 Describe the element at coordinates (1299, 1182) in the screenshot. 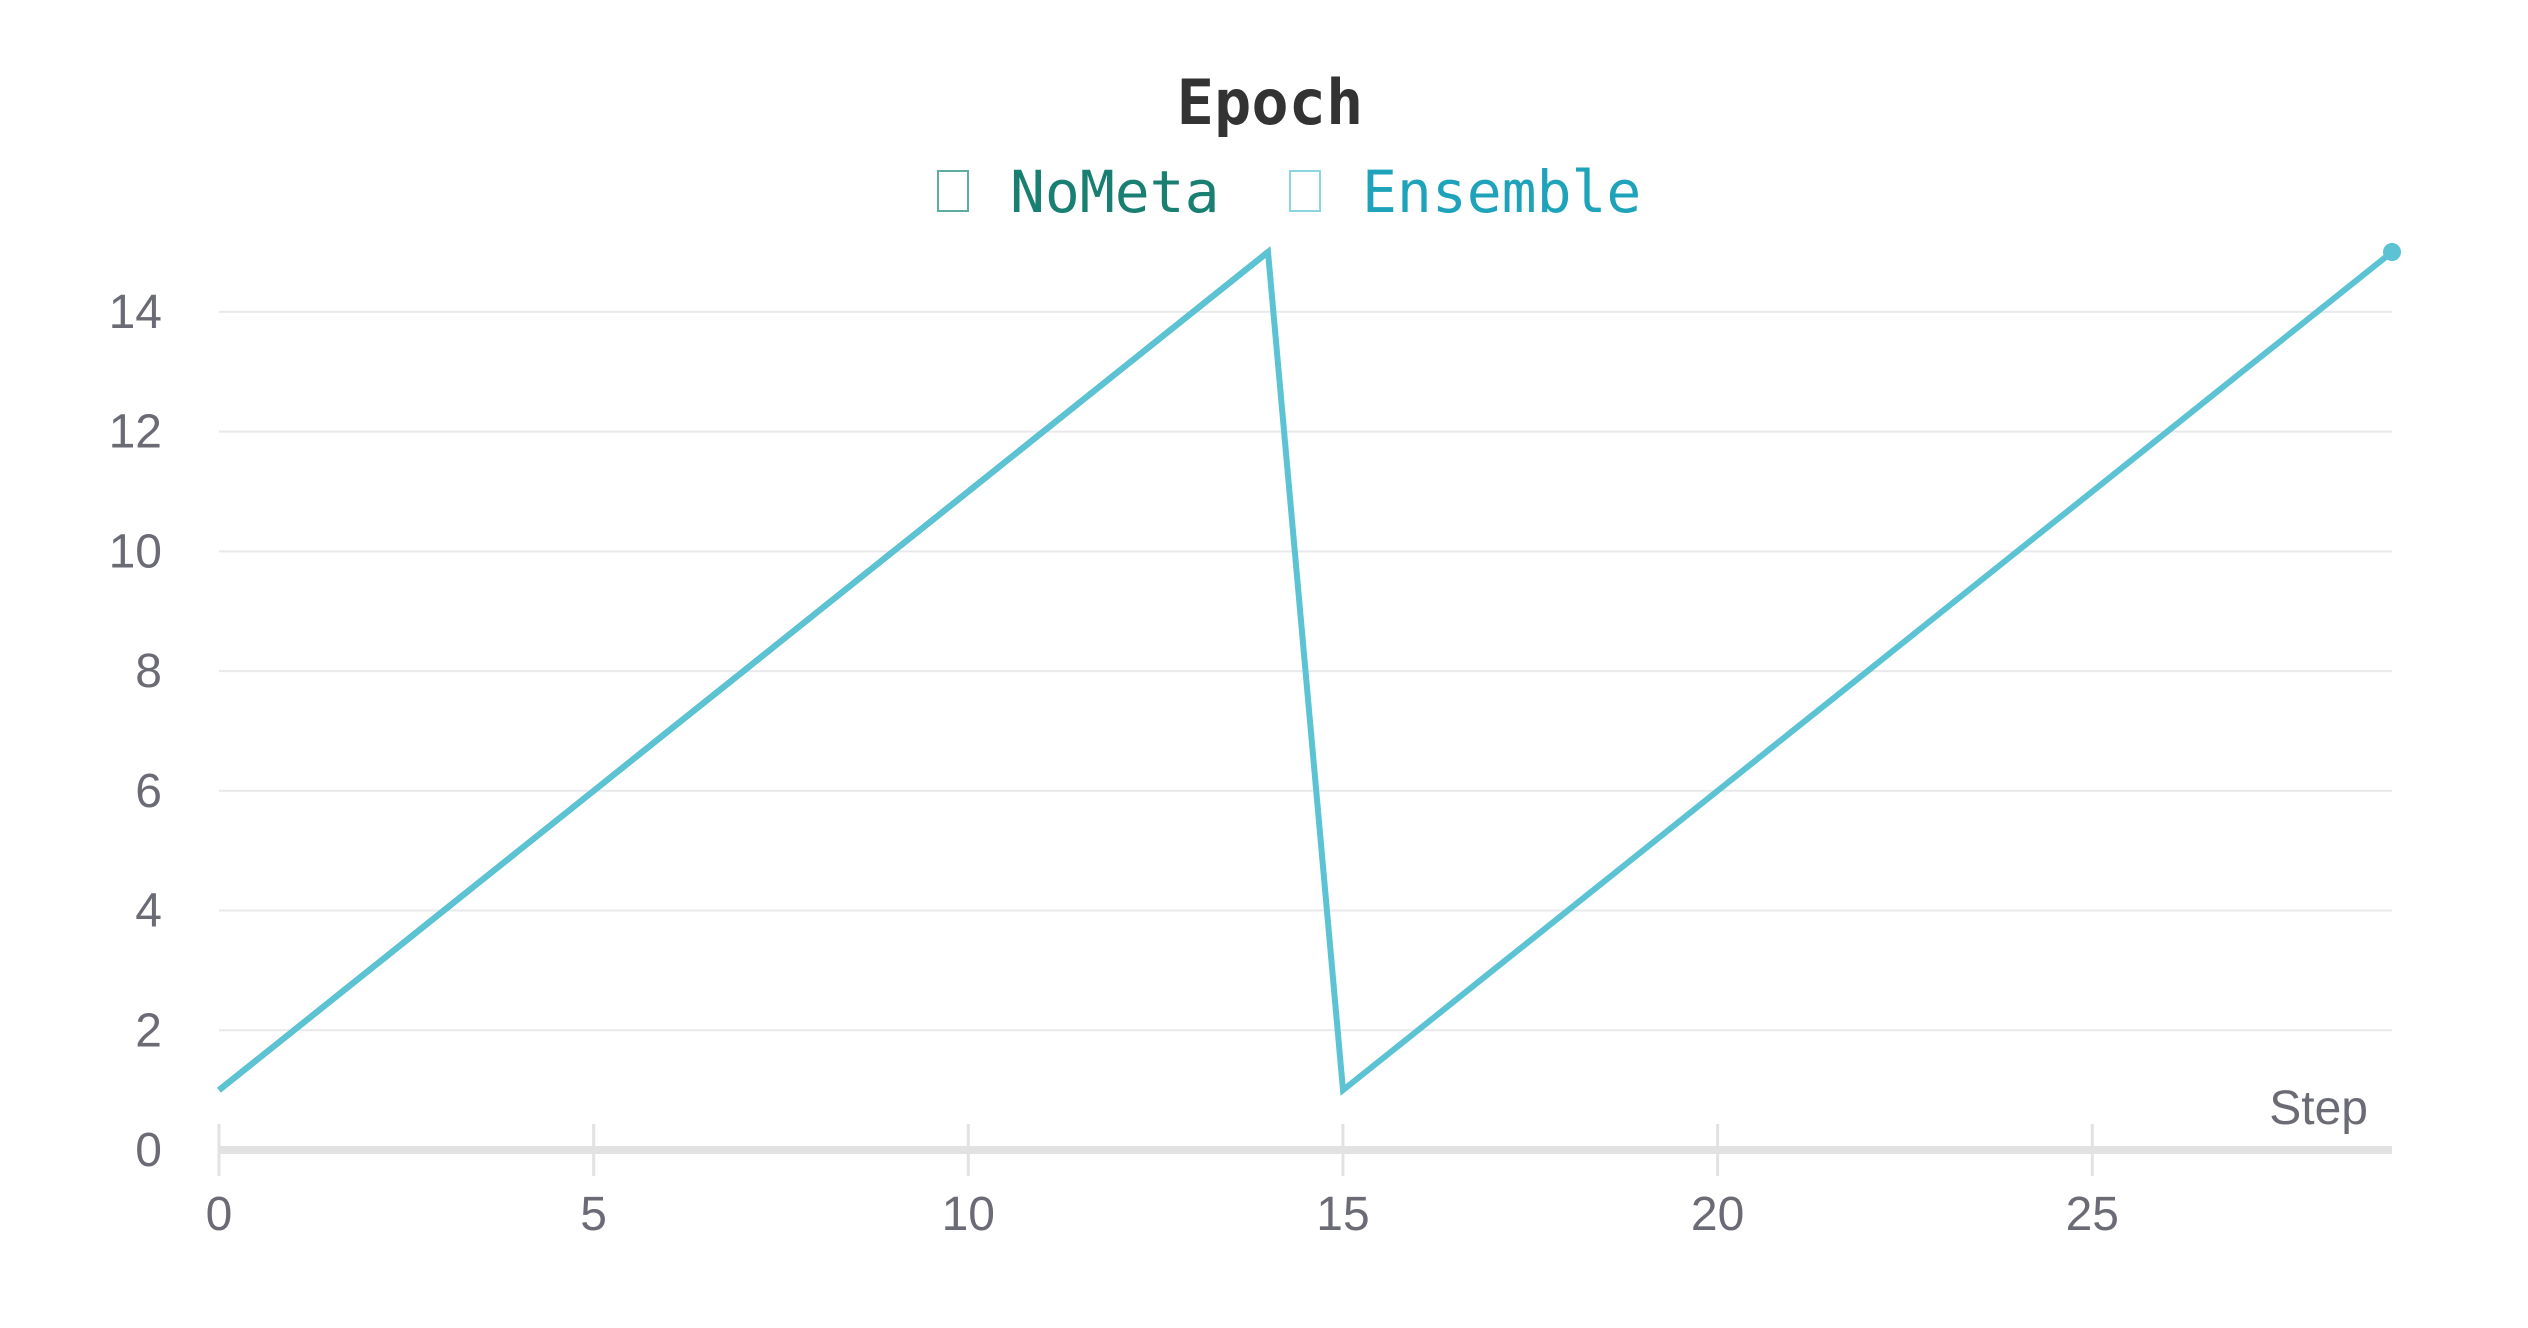

I see `x-axis: 0 5 10 15 20 25` at that location.